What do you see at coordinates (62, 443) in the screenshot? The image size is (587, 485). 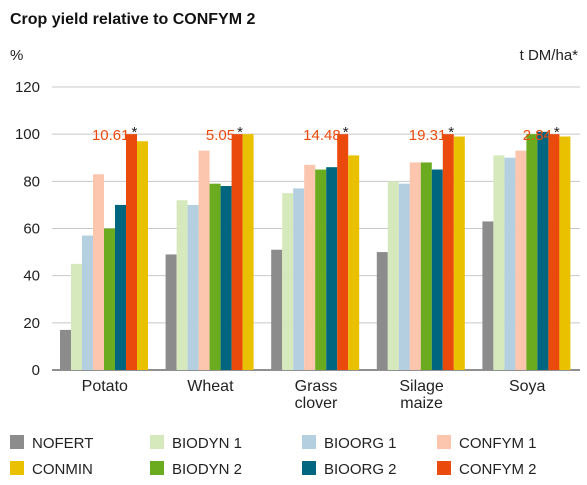 I see `legend-label: NOFERT` at bounding box center [62, 443].